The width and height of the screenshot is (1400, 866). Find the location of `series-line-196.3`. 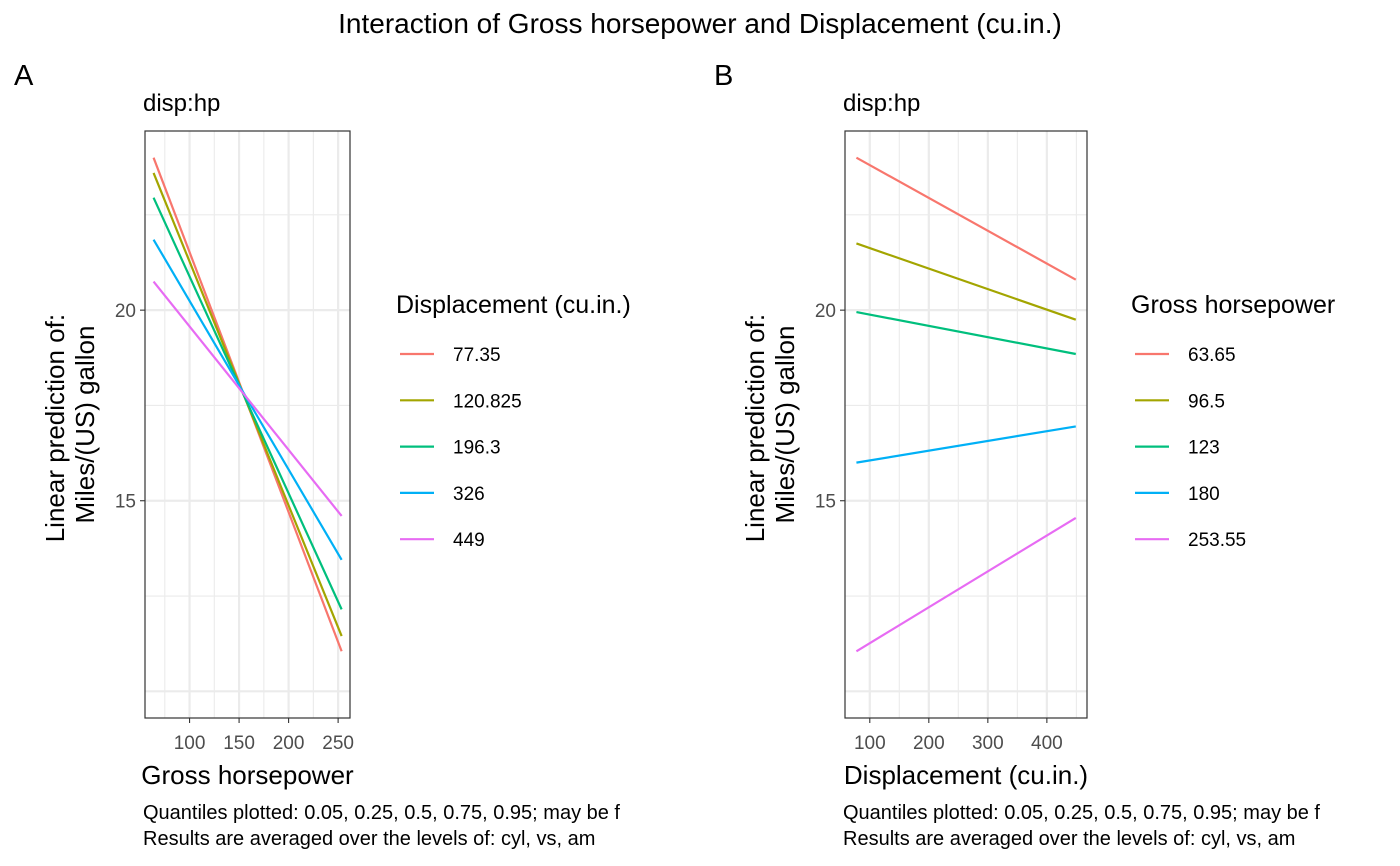

series-line-196.3 is located at coordinates (247, 403).